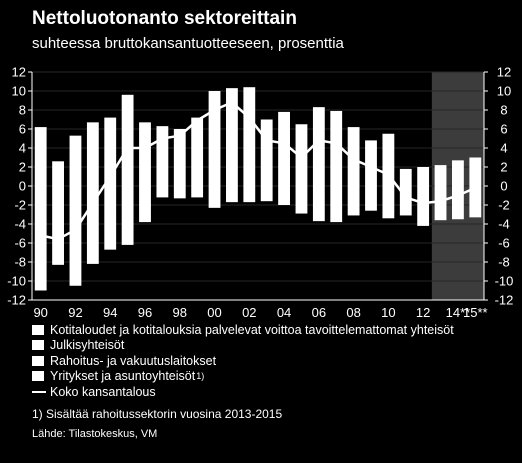 The image size is (522, 463). Describe the element at coordinates (260, 312) in the screenshot. I see `x-ticks: 90 92 94 96 98 00 02 04 06 08 10 12 14**15**` at that location.